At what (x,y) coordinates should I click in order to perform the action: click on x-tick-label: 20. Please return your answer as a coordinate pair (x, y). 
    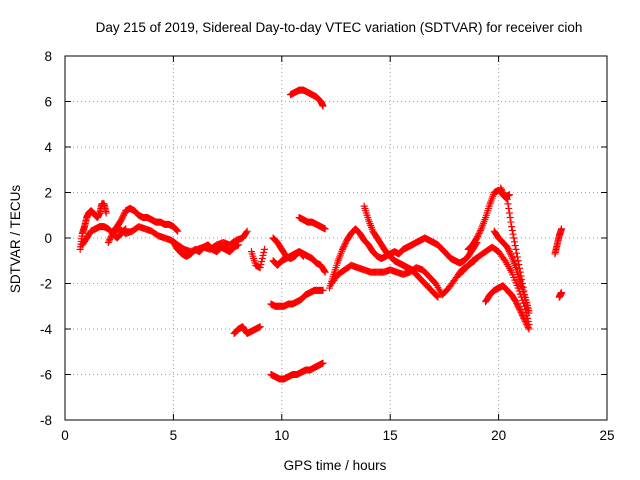
    Looking at the image, I should click on (498, 435).